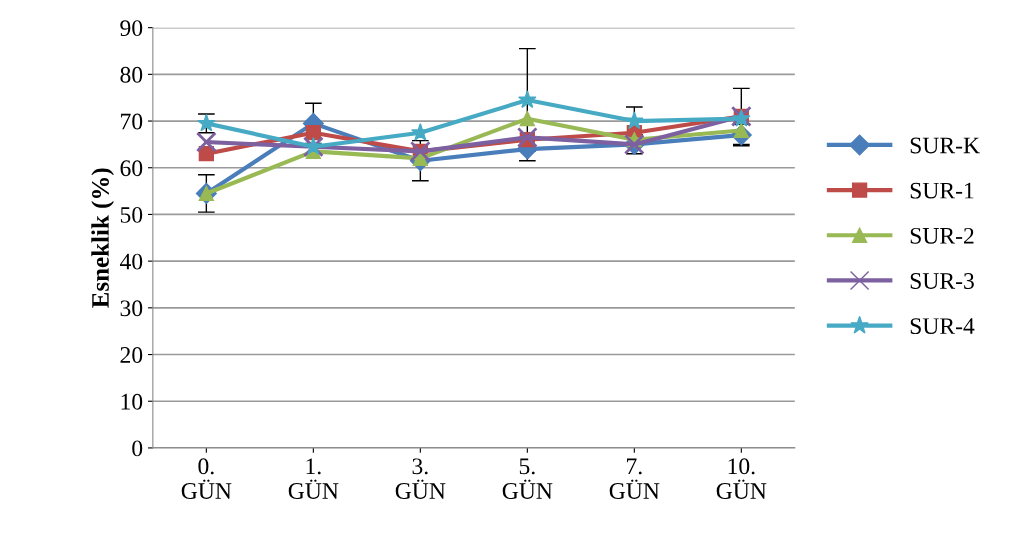  What do you see at coordinates (131, 308) in the screenshot?
I see `y-tick-label: 30` at bounding box center [131, 308].